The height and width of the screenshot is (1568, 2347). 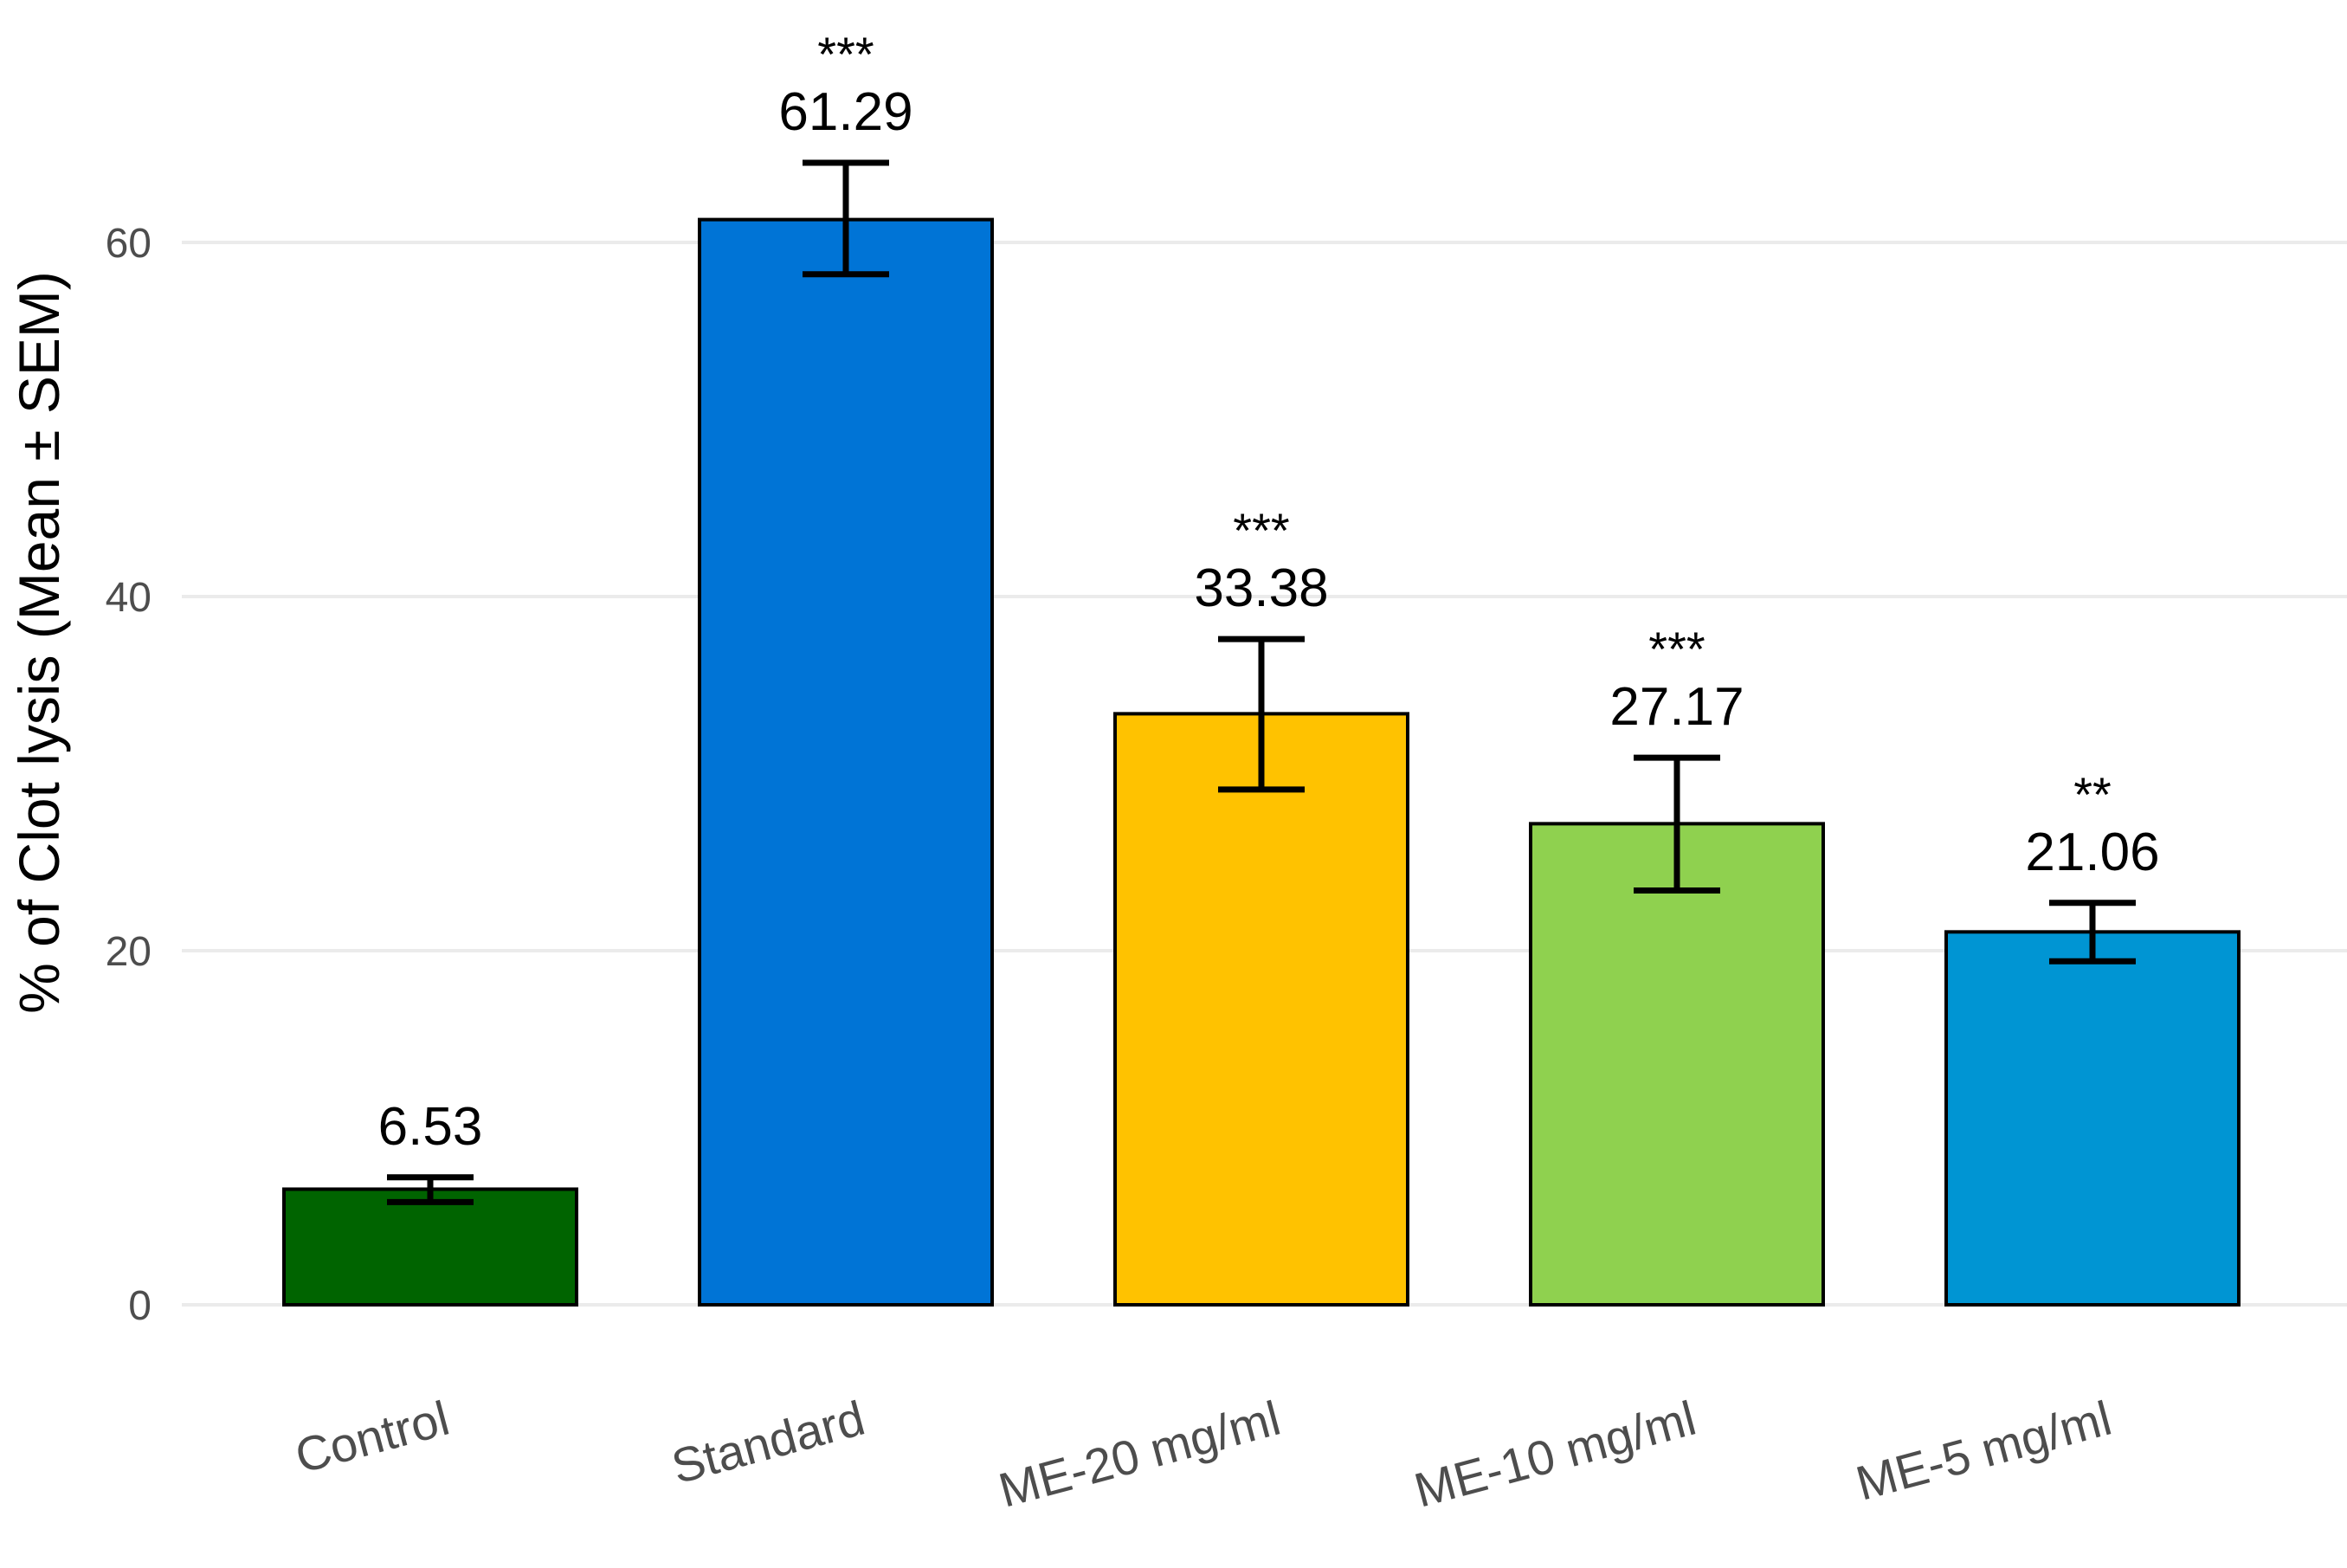 I want to click on x-tick-label: ME-20 mg/ml, so click(x=1139, y=1454).